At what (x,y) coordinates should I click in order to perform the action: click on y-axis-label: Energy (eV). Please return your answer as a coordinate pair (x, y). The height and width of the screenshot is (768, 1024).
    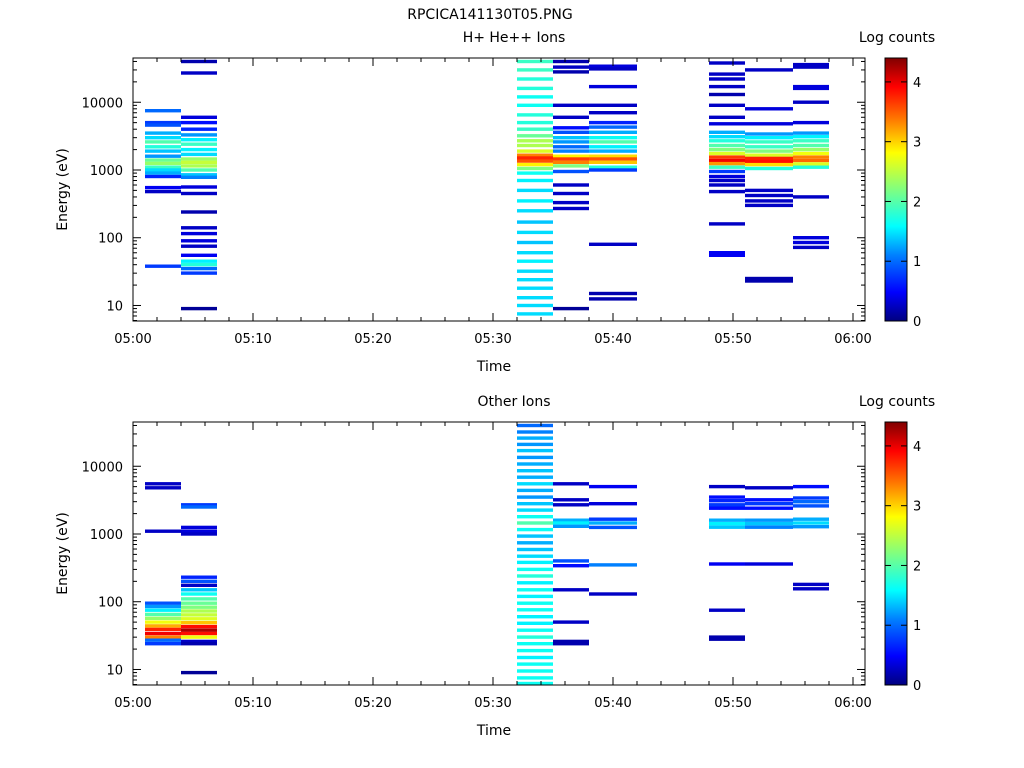
    Looking at the image, I should click on (63, 189).